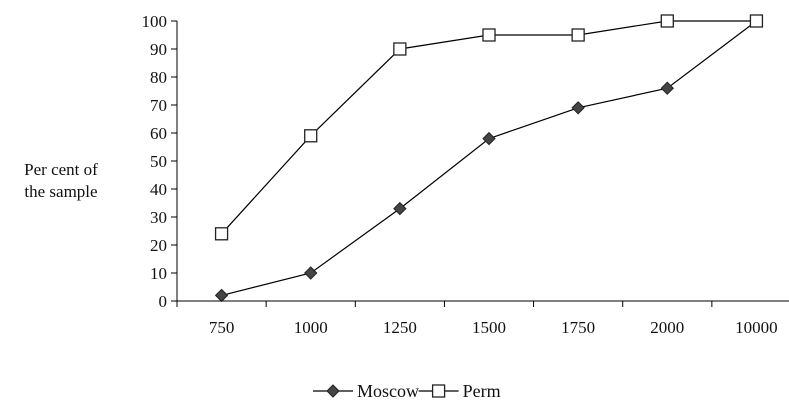 This screenshot has width=789, height=405. I want to click on y-tick-label: 40, so click(158, 189).